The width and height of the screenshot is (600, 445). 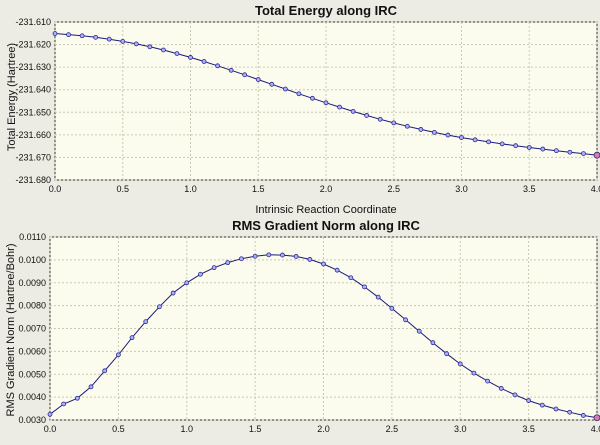 What do you see at coordinates (32, 374) in the screenshot?
I see `y-tick-label: 0.0050` at bounding box center [32, 374].